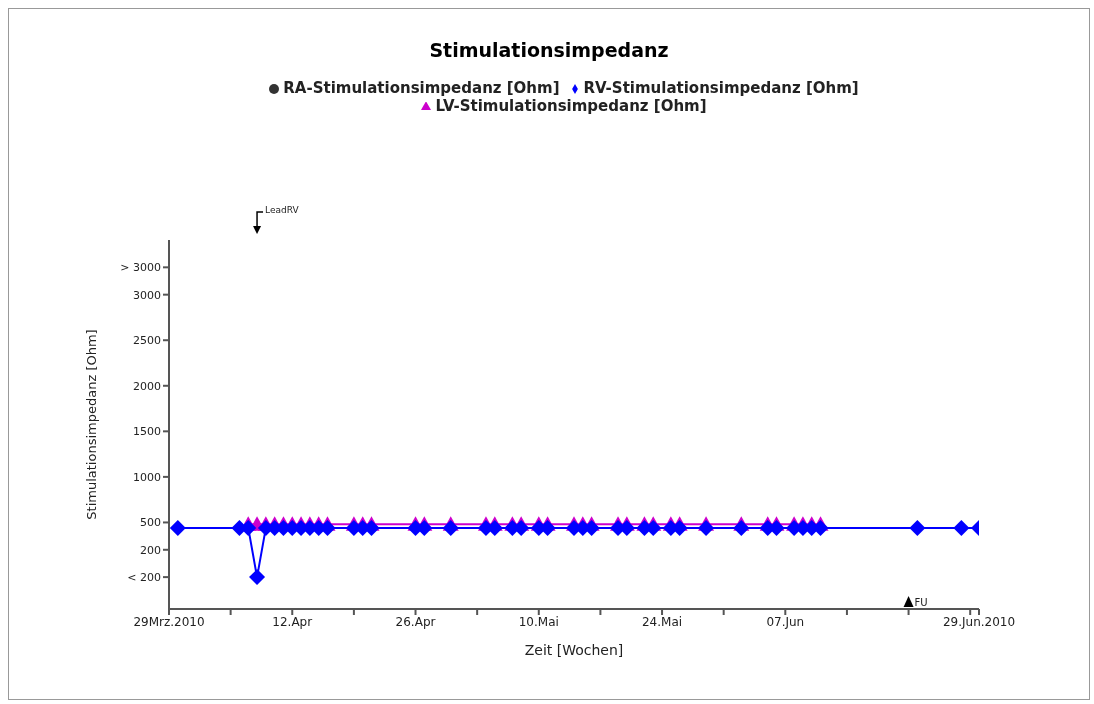 The height and width of the screenshot is (704, 1094). Describe the element at coordinates (574, 650) in the screenshot. I see `x-axis-title: Zeit [Wochen]` at that location.